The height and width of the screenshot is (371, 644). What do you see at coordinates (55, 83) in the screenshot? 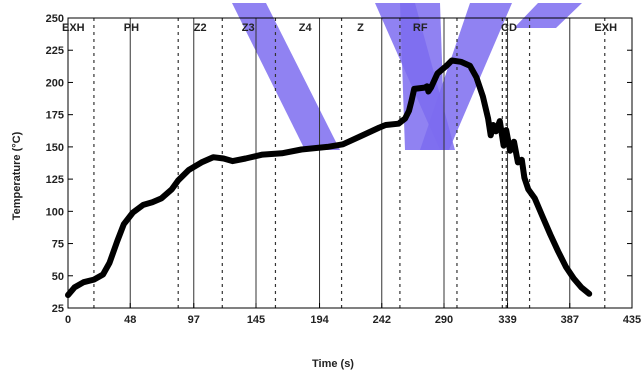
I see `y-tick-label: 200` at bounding box center [55, 83].